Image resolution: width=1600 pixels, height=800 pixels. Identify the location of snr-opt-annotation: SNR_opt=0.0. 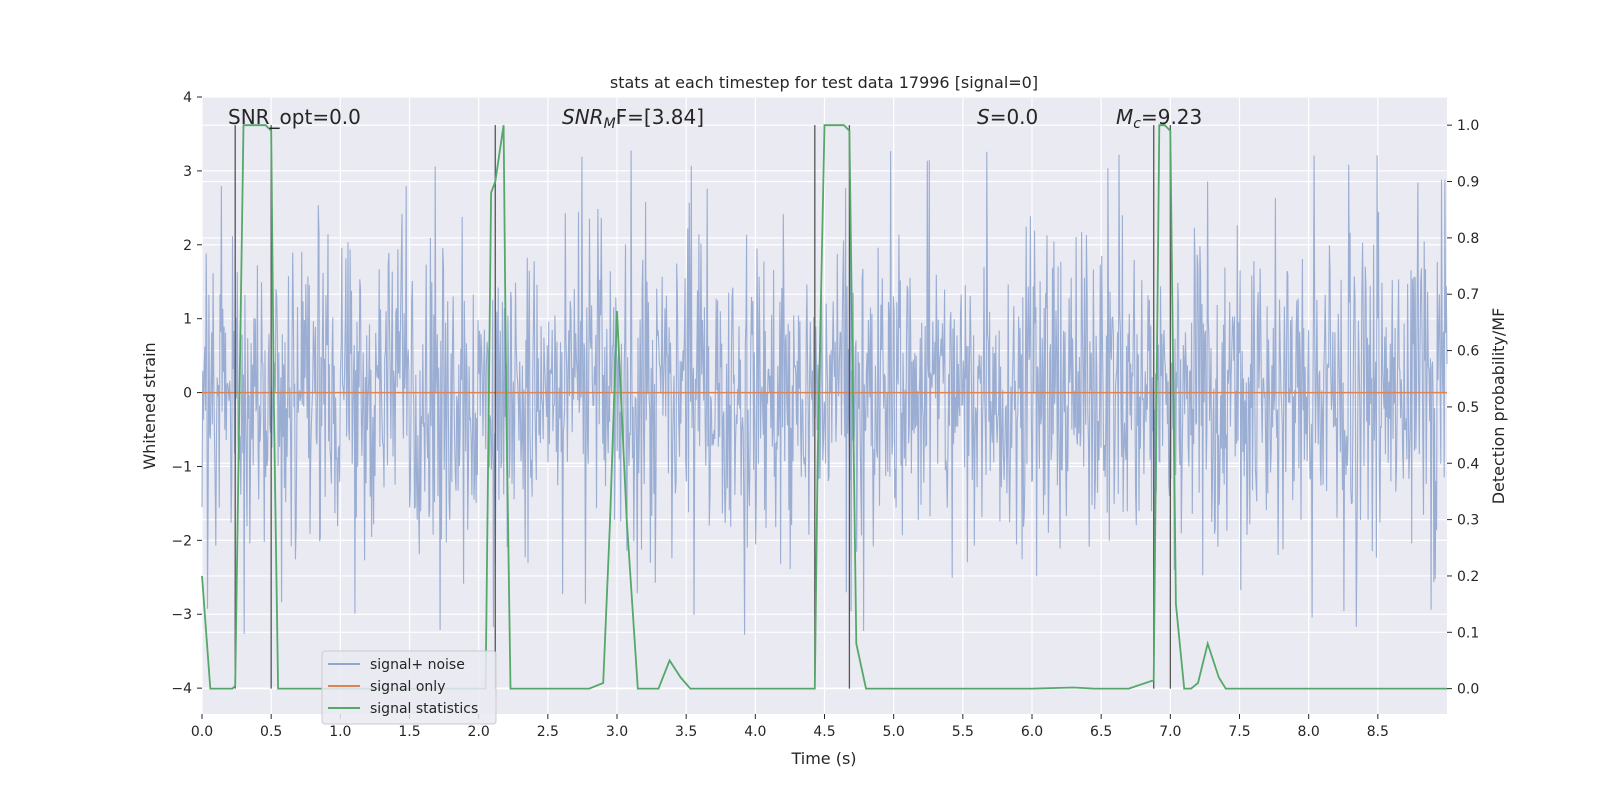
(294, 117).